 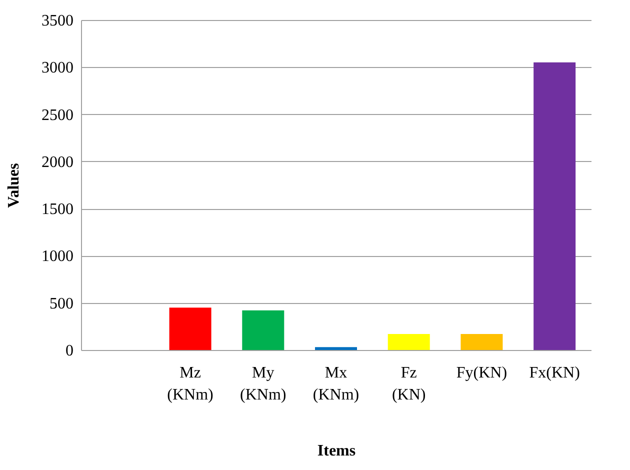 I want to click on y-tick-label: 500, so click(x=62, y=303).